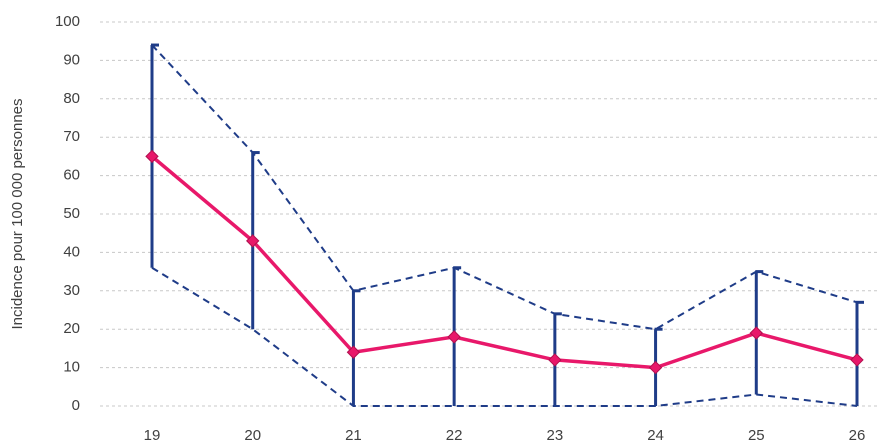  What do you see at coordinates (71, 367) in the screenshot?
I see `y-tick-label: 10` at bounding box center [71, 367].